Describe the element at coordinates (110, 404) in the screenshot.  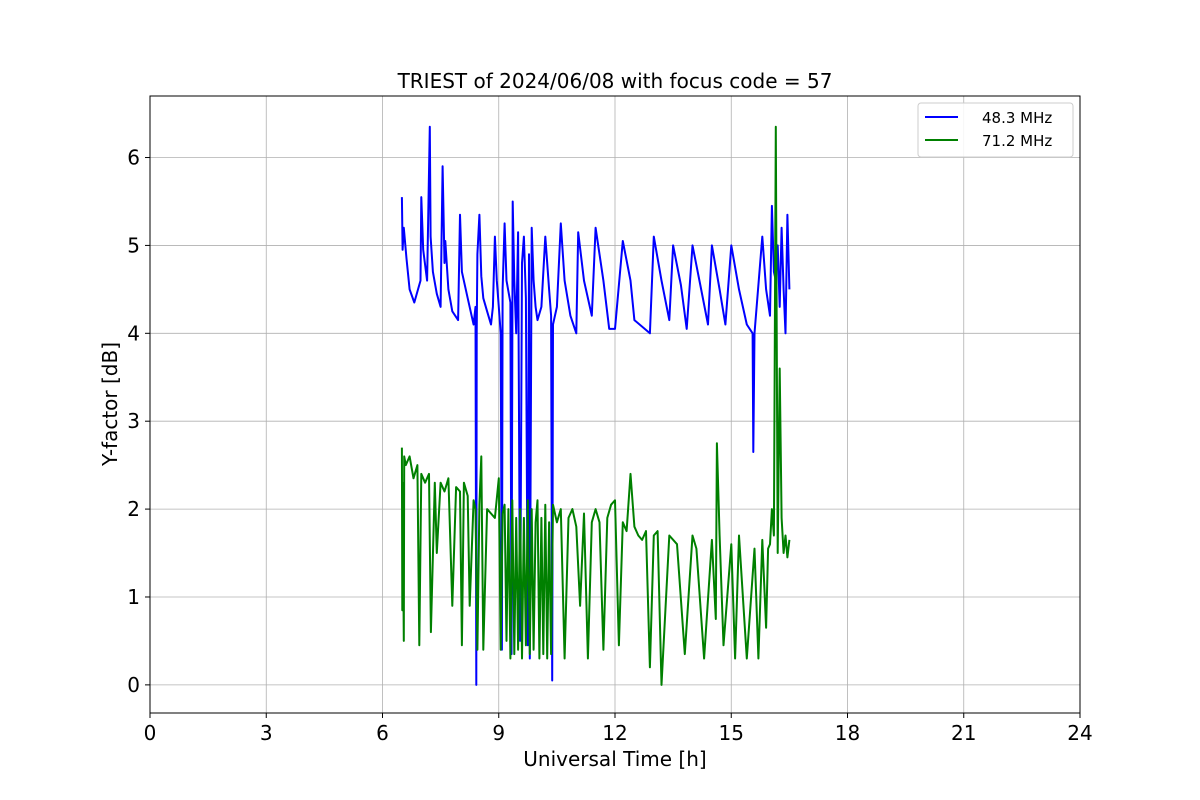
I see `y-axis-label: Y-factor [dB]` at that location.